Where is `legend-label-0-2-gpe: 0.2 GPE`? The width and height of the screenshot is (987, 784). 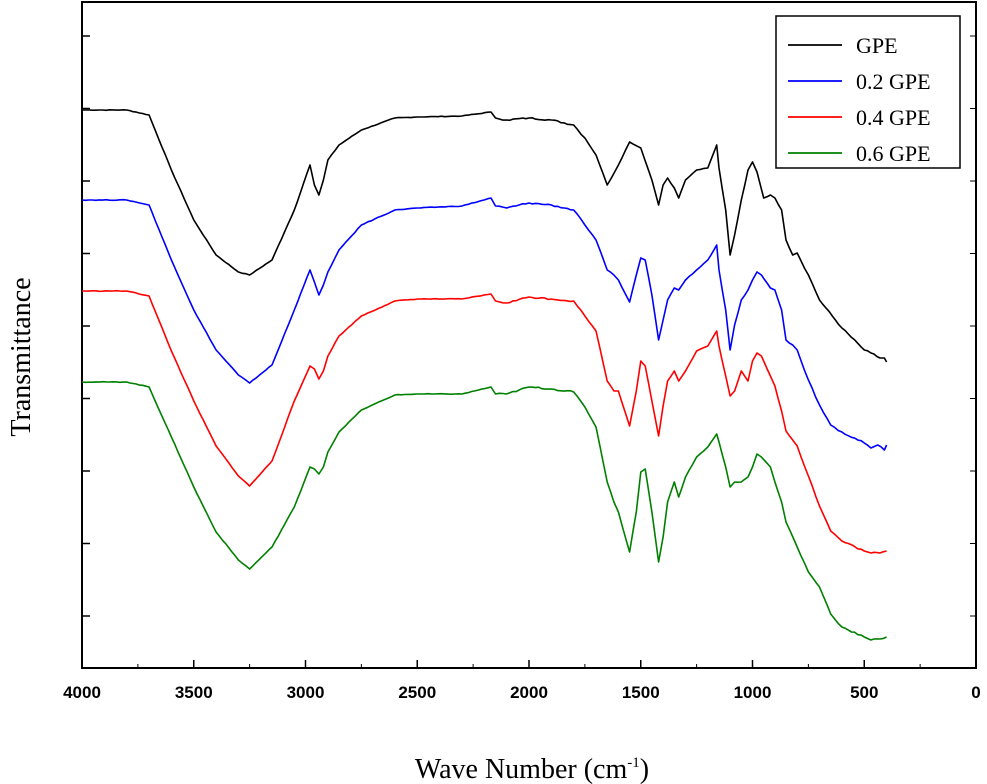
legend-label-0-2-gpe: 0.2 GPE is located at coordinates (893, 81).